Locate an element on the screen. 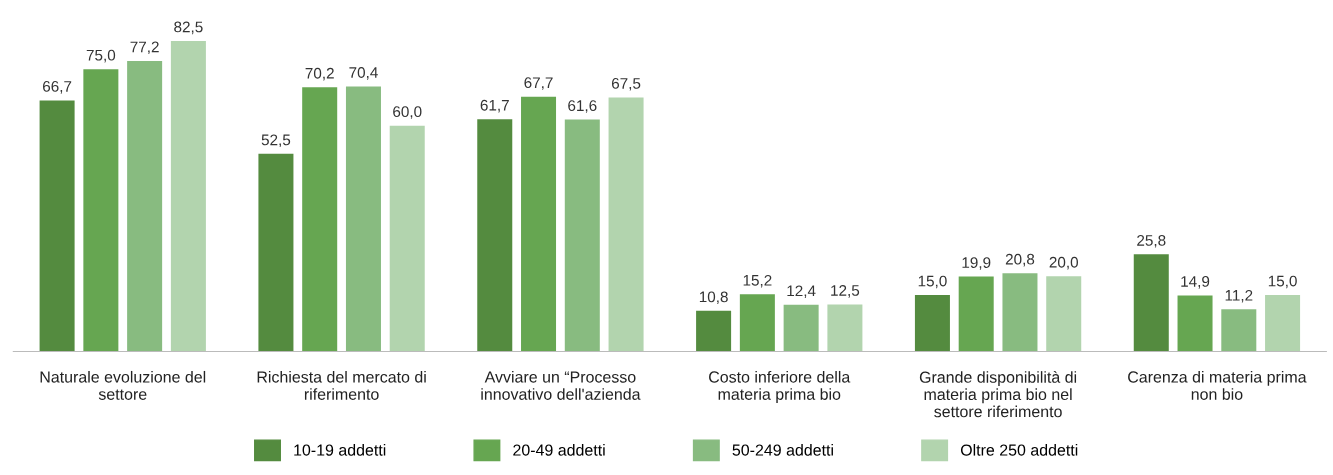 The height and width of the screenshot is (475, 1333). data-label: 15,2 is located at coordinates (757, 281).